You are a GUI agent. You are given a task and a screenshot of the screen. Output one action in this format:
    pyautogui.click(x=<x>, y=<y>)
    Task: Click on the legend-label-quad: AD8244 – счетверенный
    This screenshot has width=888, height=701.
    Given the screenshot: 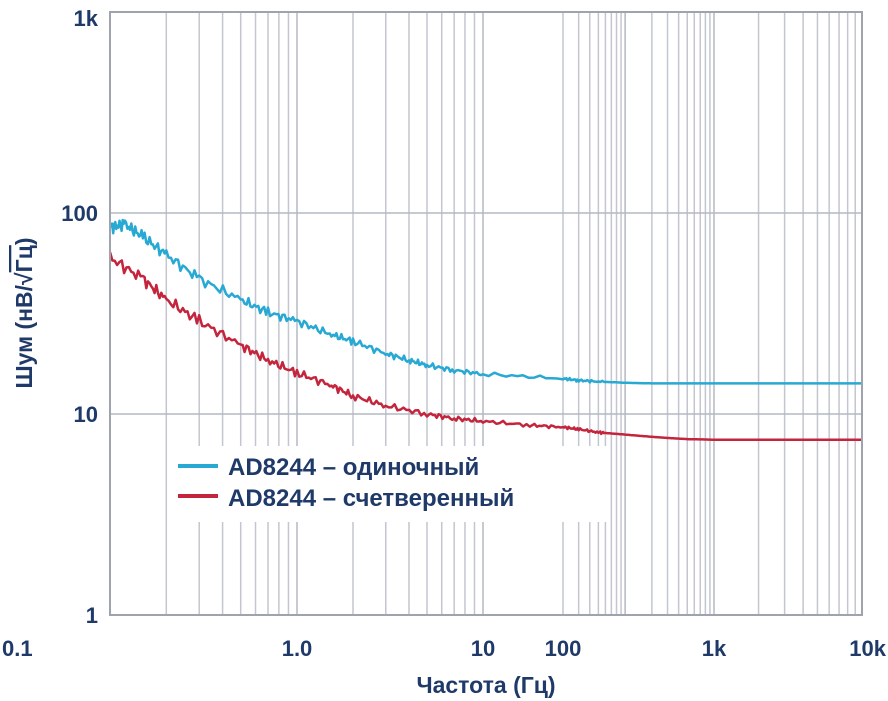 What is the action you would take?
    pyautogui.click(x=371, y=498)
    